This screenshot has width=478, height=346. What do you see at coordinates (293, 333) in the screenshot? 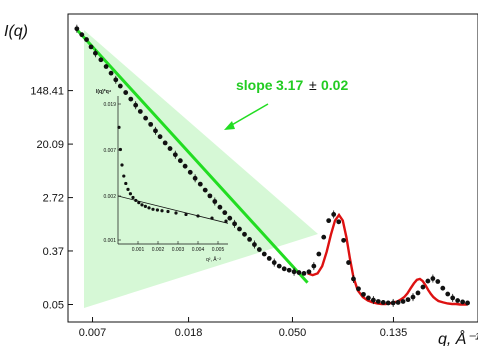
I see `x-tick-label: 0.050` at bounding box center [293, 333].